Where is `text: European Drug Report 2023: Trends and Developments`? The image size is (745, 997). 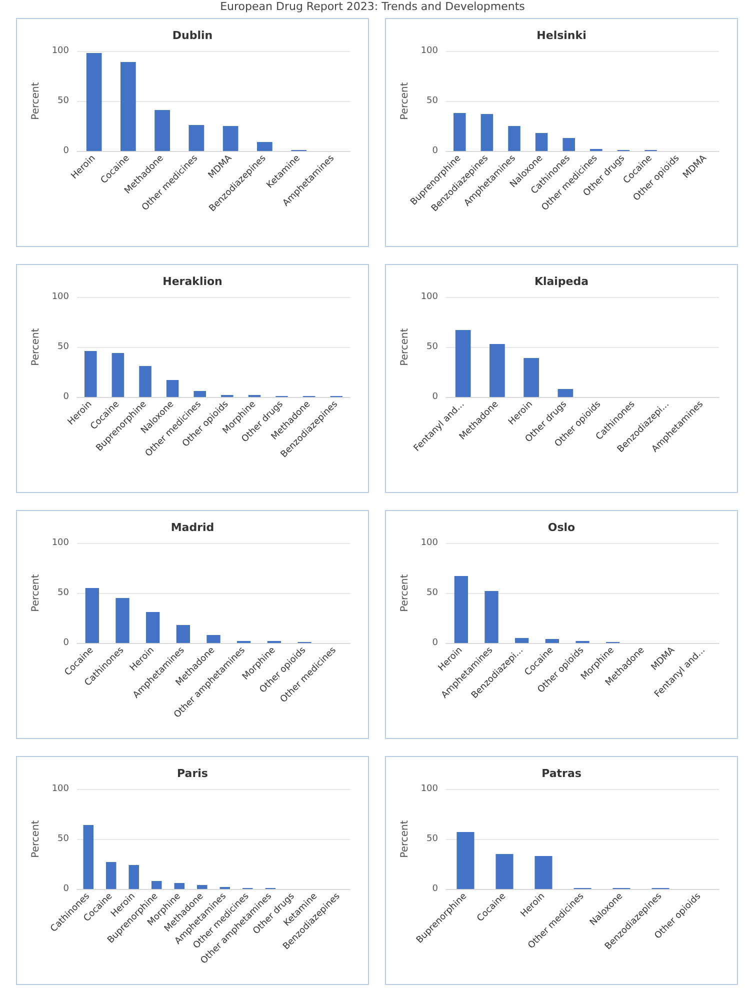 text: European Drug Report 2023: Trends and Developments is located at coordinates (372, 6).